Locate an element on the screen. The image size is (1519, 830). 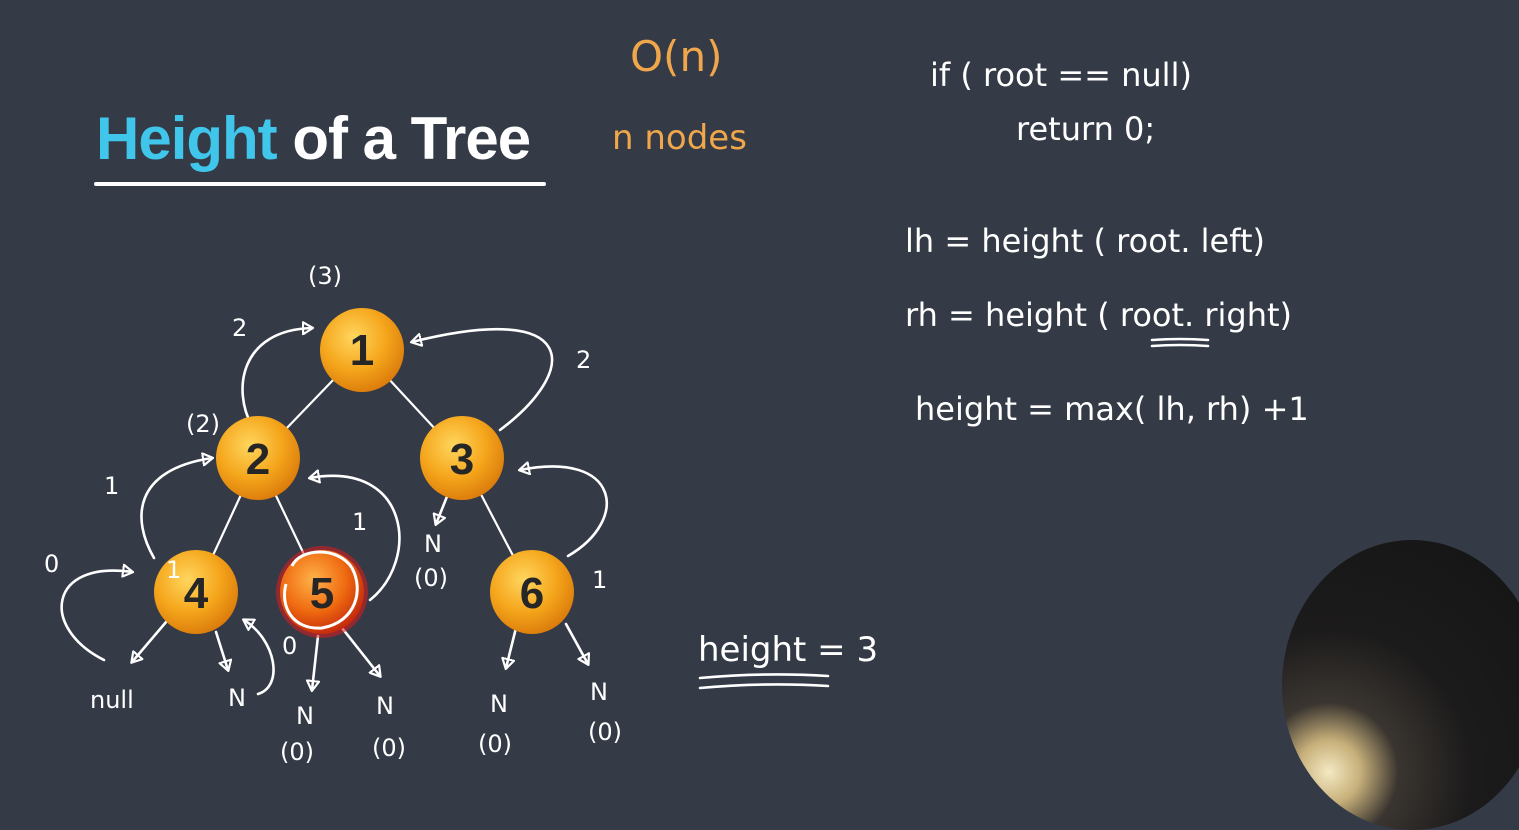
title-underline is located at coordinates (320, 184).